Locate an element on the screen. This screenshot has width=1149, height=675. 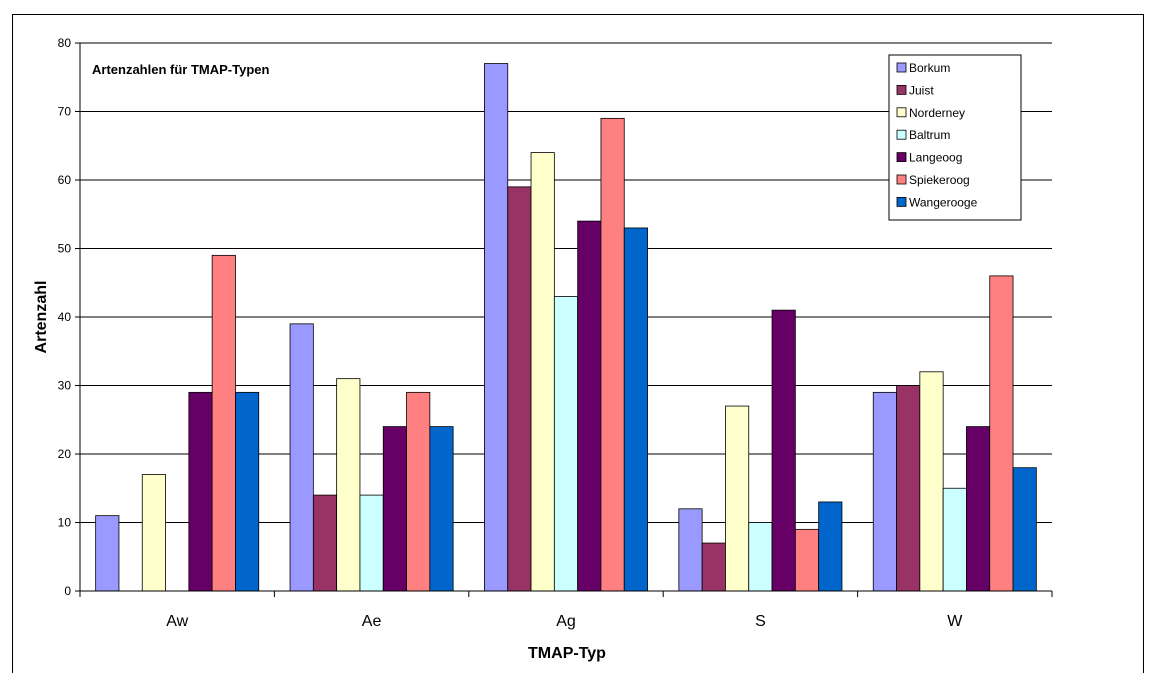
legend-label: Juist is located at coordinates (921, 90).